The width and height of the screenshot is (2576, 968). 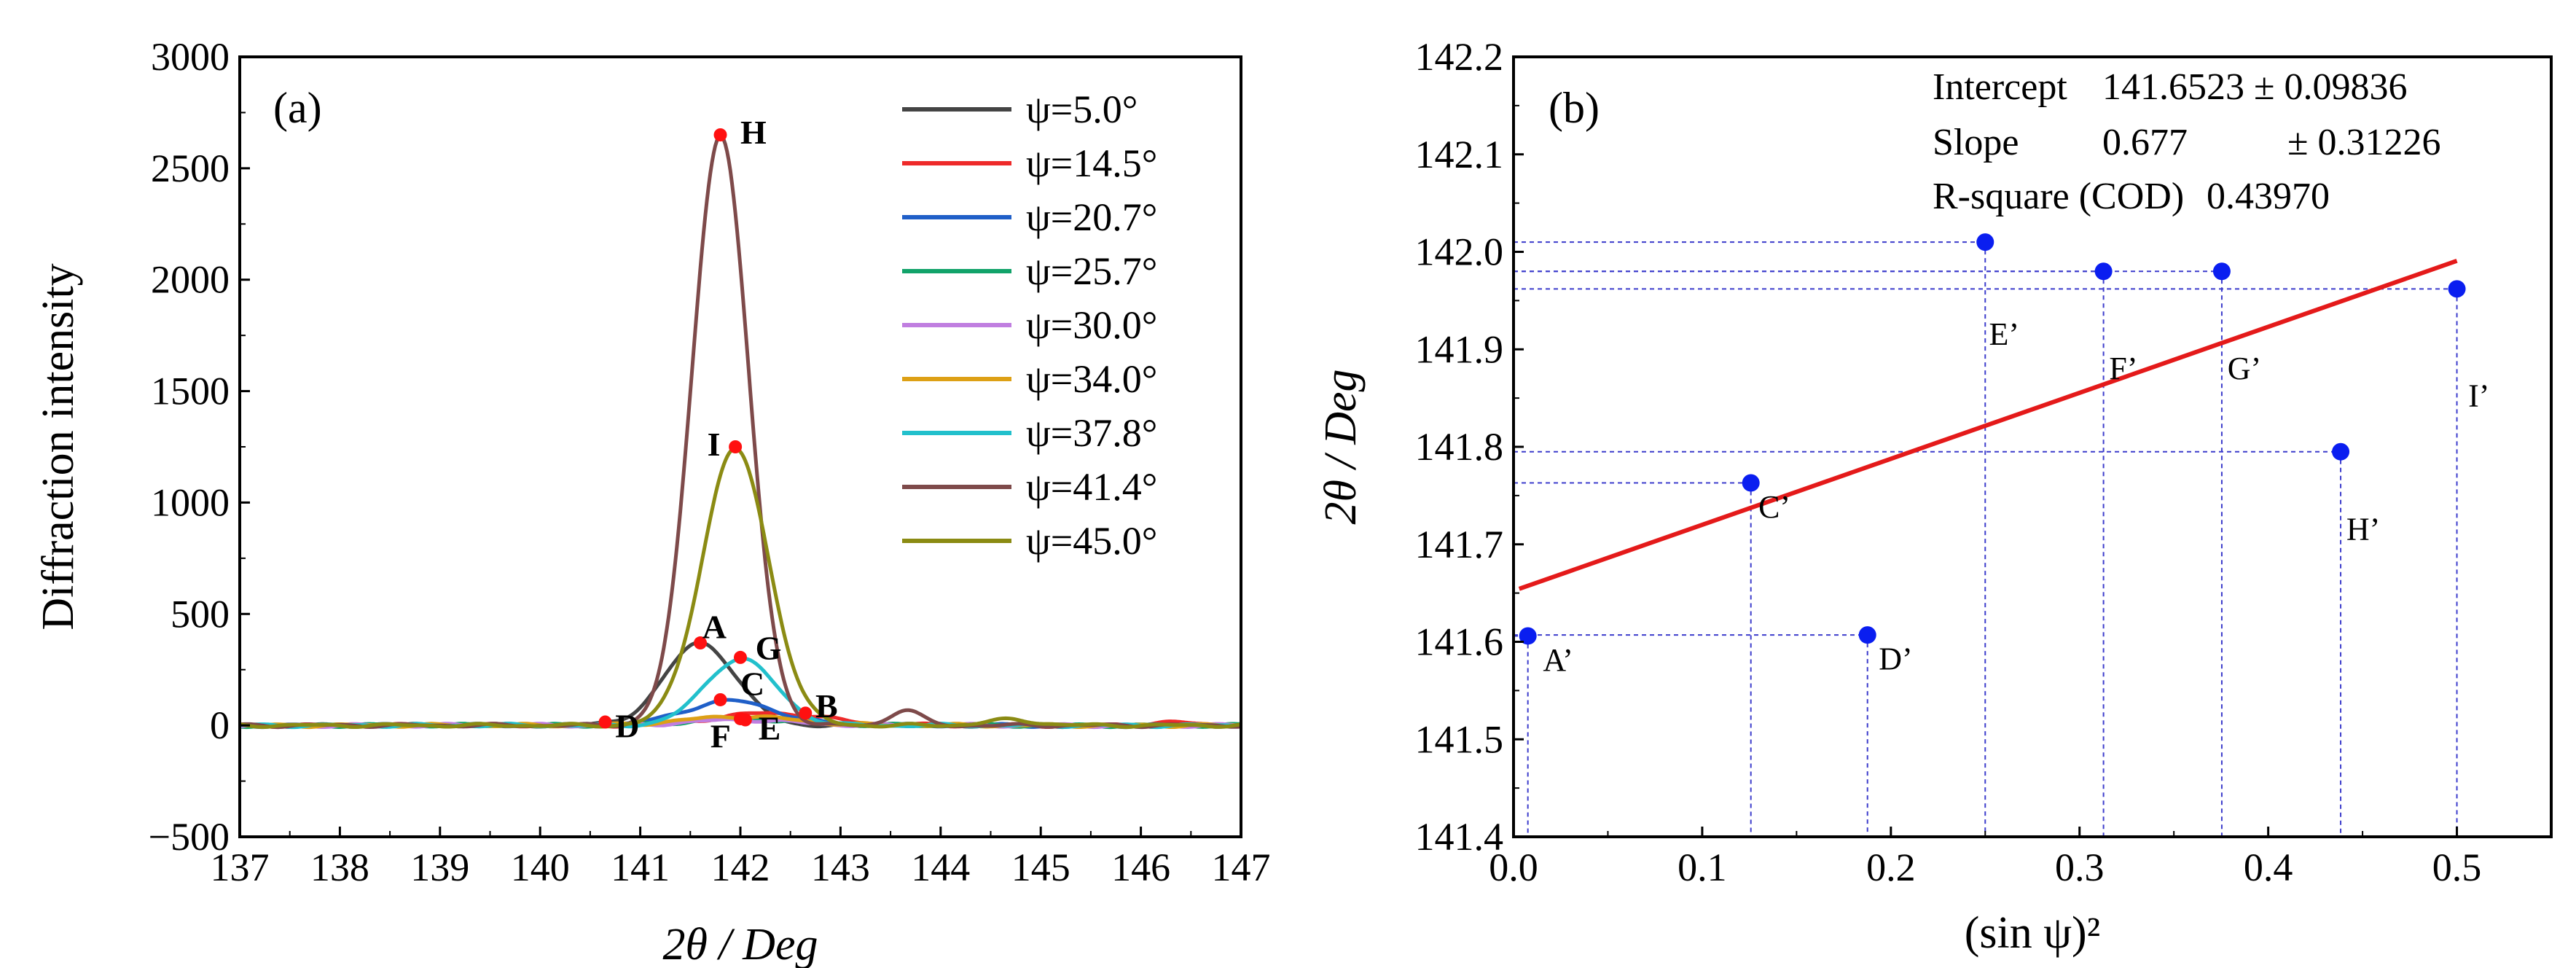 What do you see at coordinates (1459, 544) in the screenshot?
I see `b-y-tick-label: 141.7` at bounding box center [1459, 544].